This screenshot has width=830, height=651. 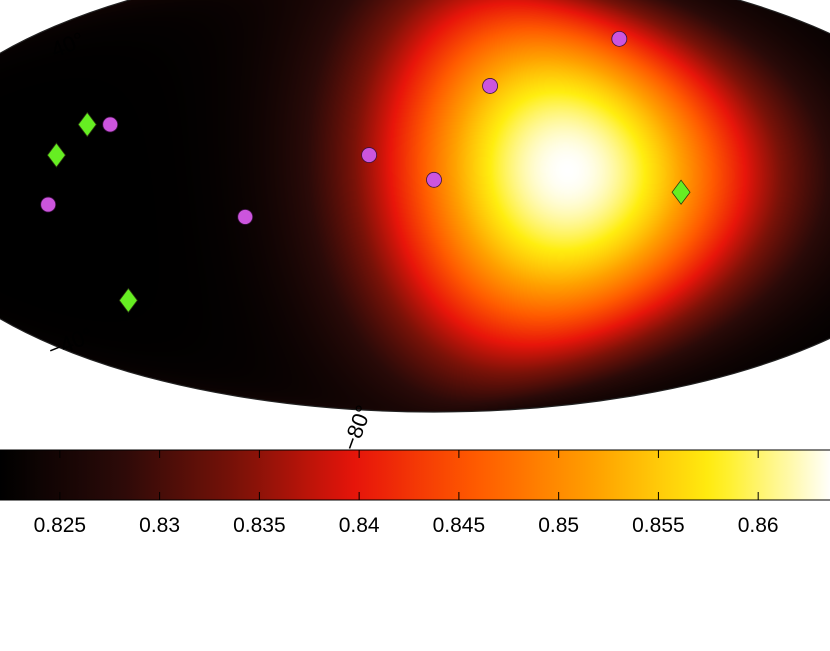 What do you see at coordinates (558, 525) in the screenshot?
I see `colorbar-tick-label-6: 0.85` at bounding box center [558, 525].